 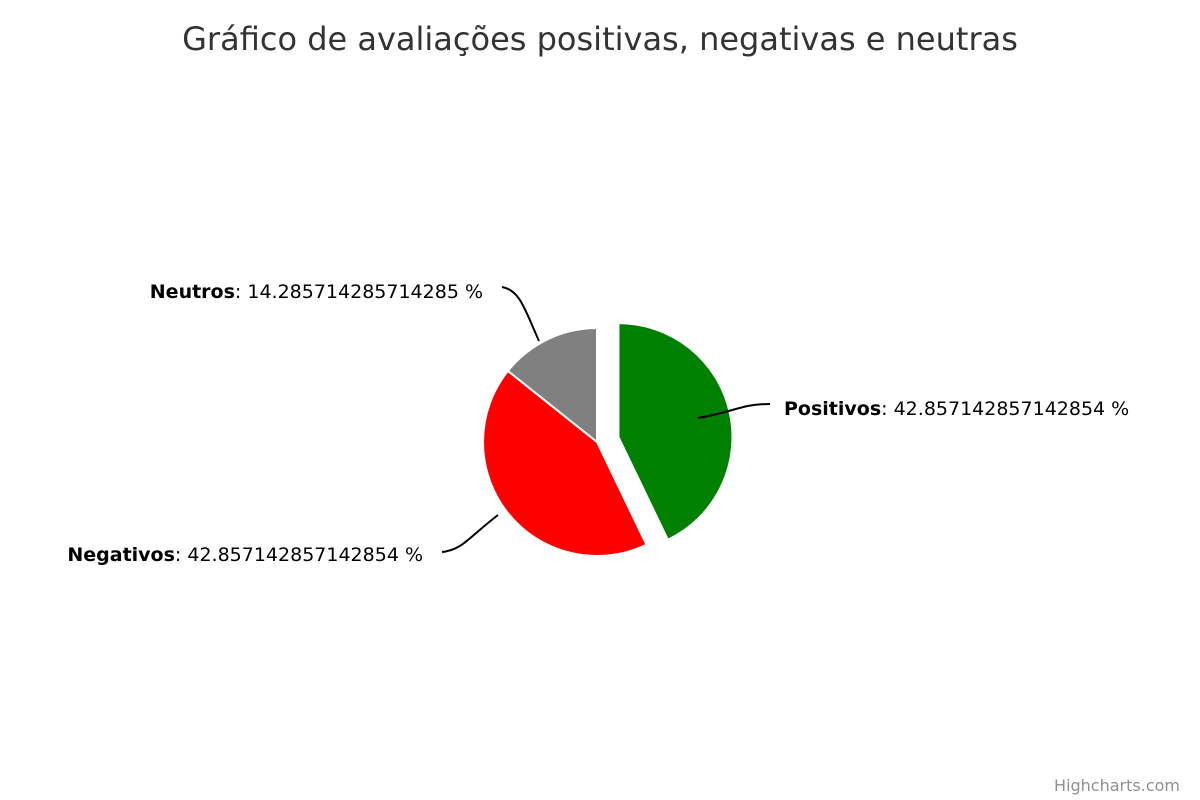 I want to click on label-connectors, so click(x=606, y=419).